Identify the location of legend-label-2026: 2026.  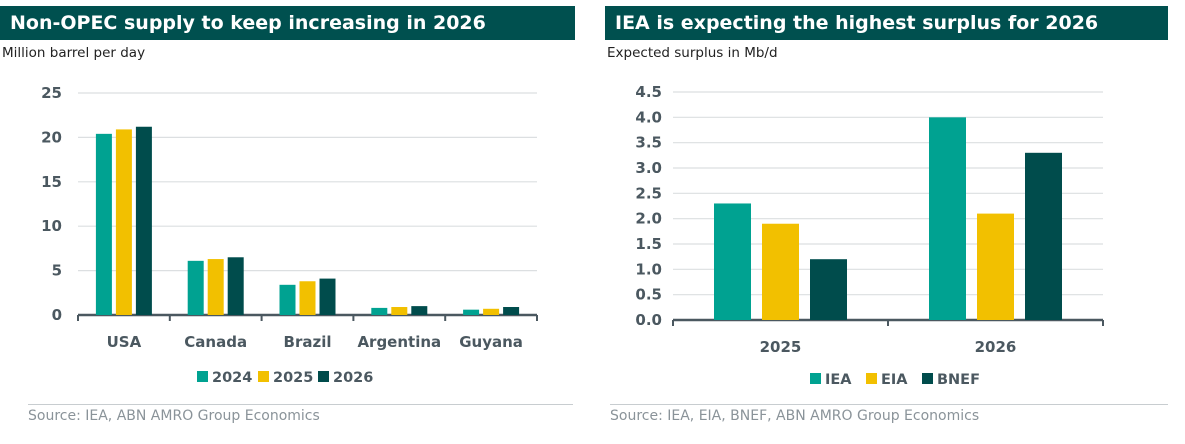
(353, 378).